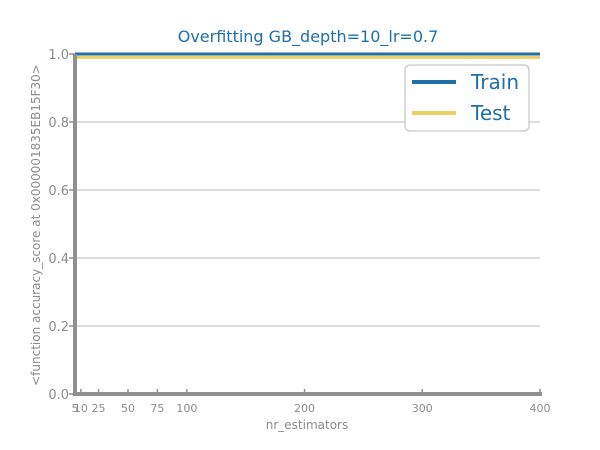 This screenshot has width=600, height=450. Describe the element at coordinates (422, 408) in the screenshot. I see `x-tick-label: 300` at that location.